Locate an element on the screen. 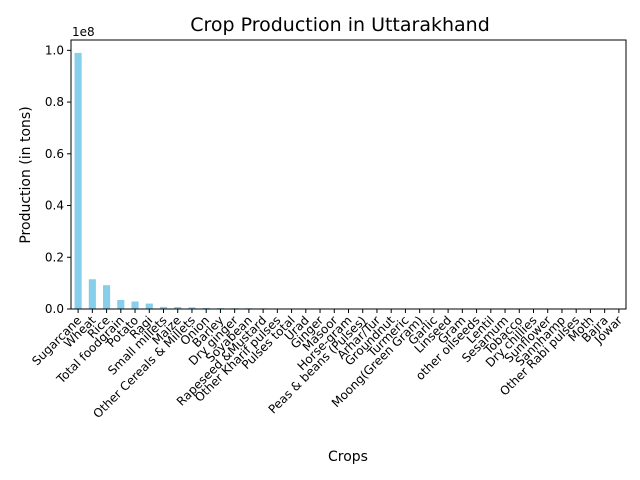 Image resolution: width=640 pixels, height=480 pixels. y-tick-label: 0.2 is located at coordinates (54, 257).